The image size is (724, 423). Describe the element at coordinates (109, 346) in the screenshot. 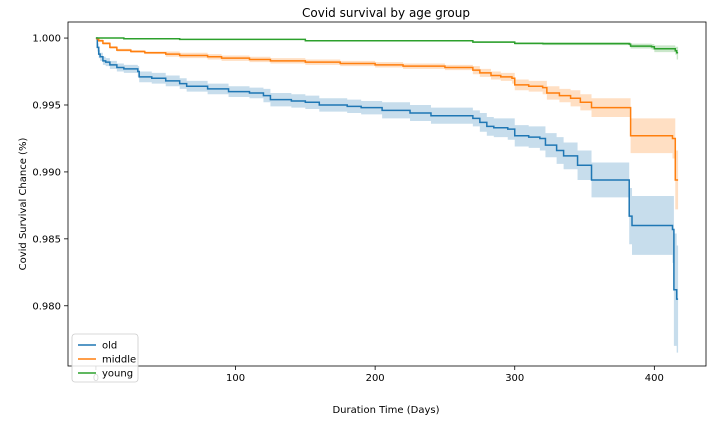

I see `legend-label-old: old` at that location.